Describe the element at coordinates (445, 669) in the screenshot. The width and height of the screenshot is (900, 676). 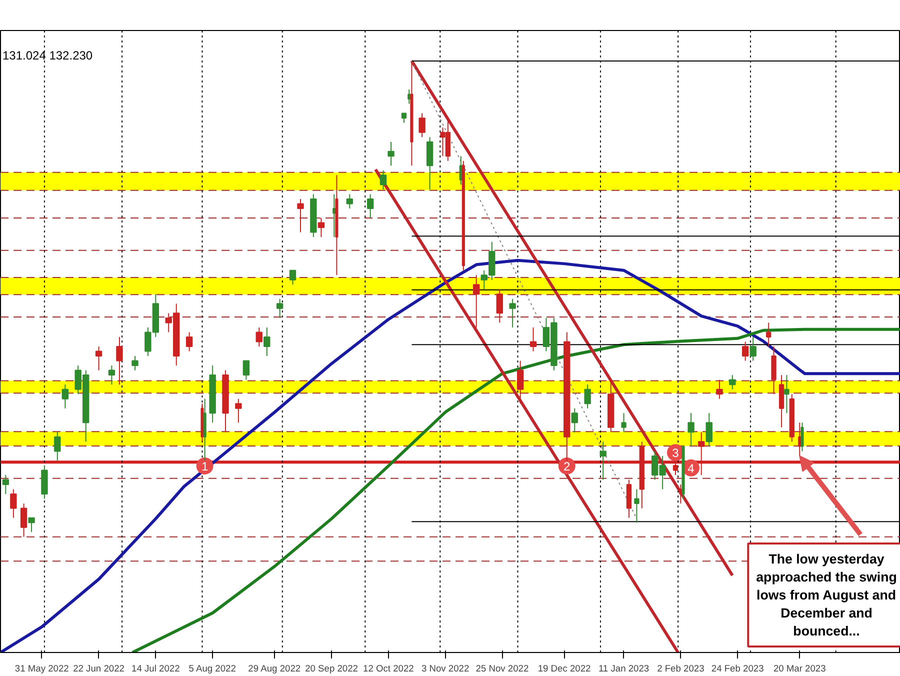
I see `x-tick-label: 3 Nov 2022` at that location.